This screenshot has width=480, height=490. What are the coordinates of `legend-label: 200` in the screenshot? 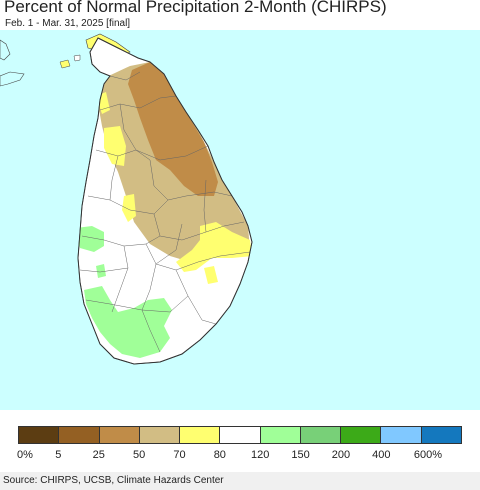 It's located at (341, 455).